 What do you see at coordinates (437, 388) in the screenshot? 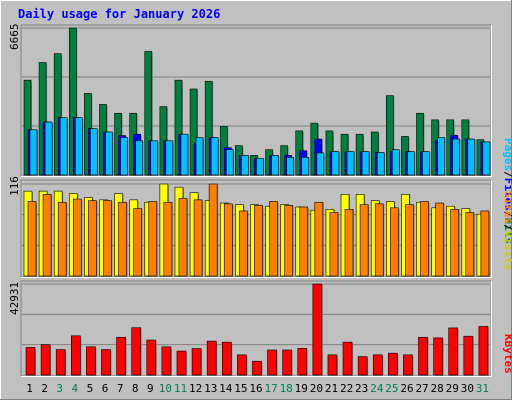
I see `x-tick-label: 28` at bounding box center [437, 388].